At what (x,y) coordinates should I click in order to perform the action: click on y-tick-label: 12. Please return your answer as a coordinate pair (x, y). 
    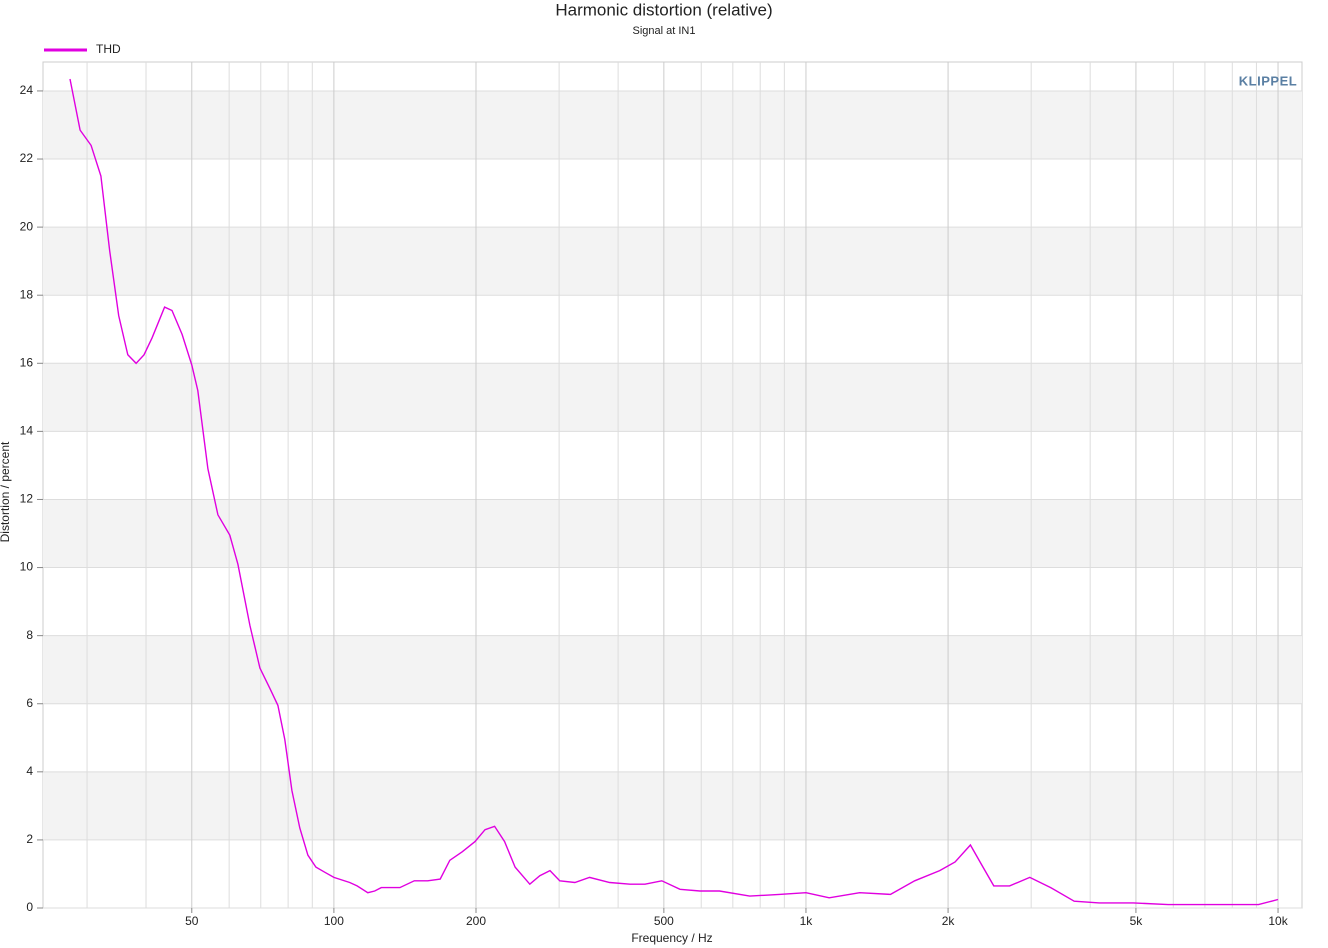
    Looking at the image, I should click on (27, 499).